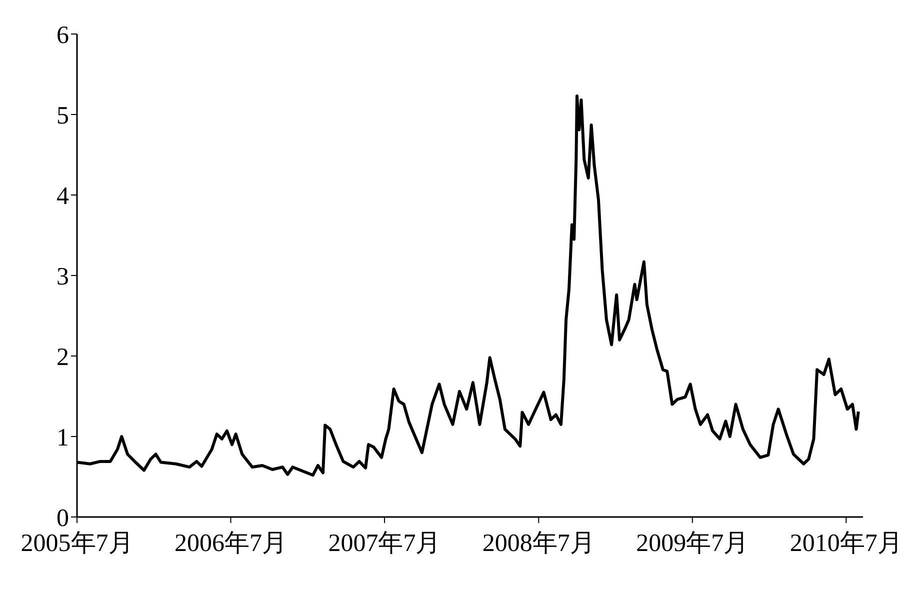 The image size is (919, 589). What do you see at coordinates (384, 543) in the screenshot?
I see `x-tick-label: 2007年7月` at bounding box center [384, 543].